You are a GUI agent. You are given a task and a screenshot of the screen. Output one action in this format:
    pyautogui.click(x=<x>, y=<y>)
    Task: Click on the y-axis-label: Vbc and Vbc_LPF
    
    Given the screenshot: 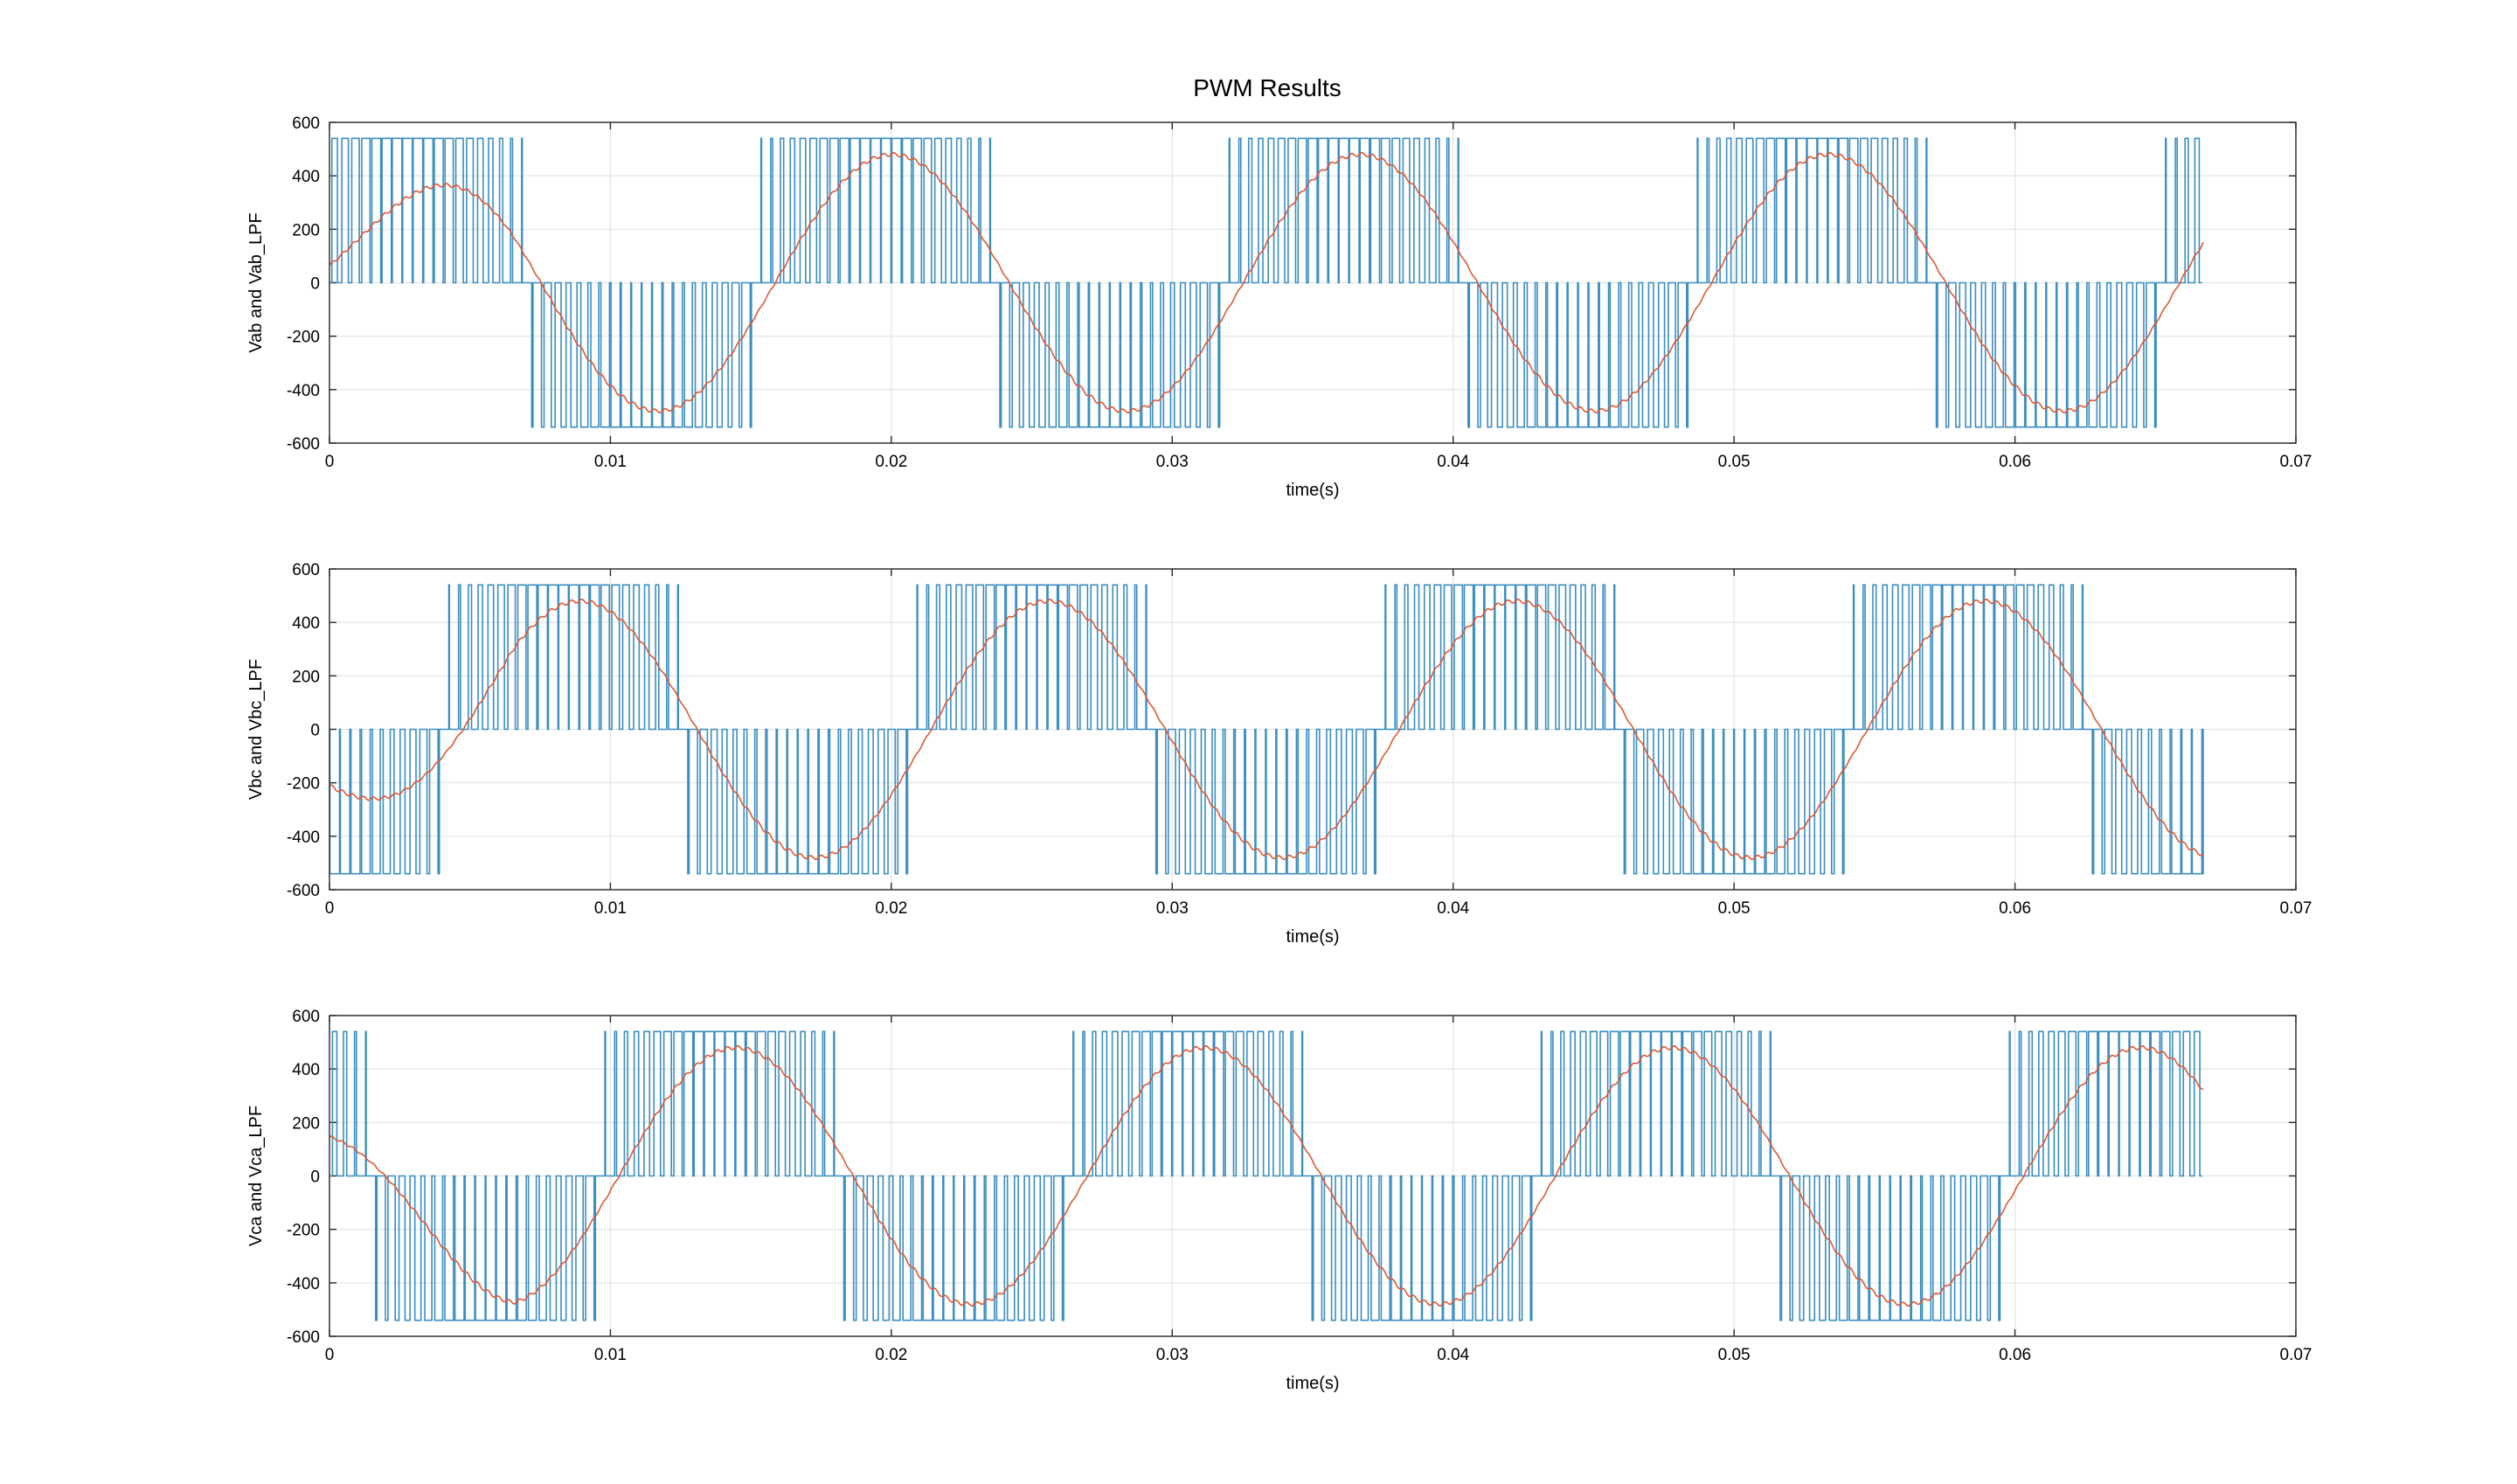 What is the action you would take?
    pyautogui.click(x=256, y=729)
    